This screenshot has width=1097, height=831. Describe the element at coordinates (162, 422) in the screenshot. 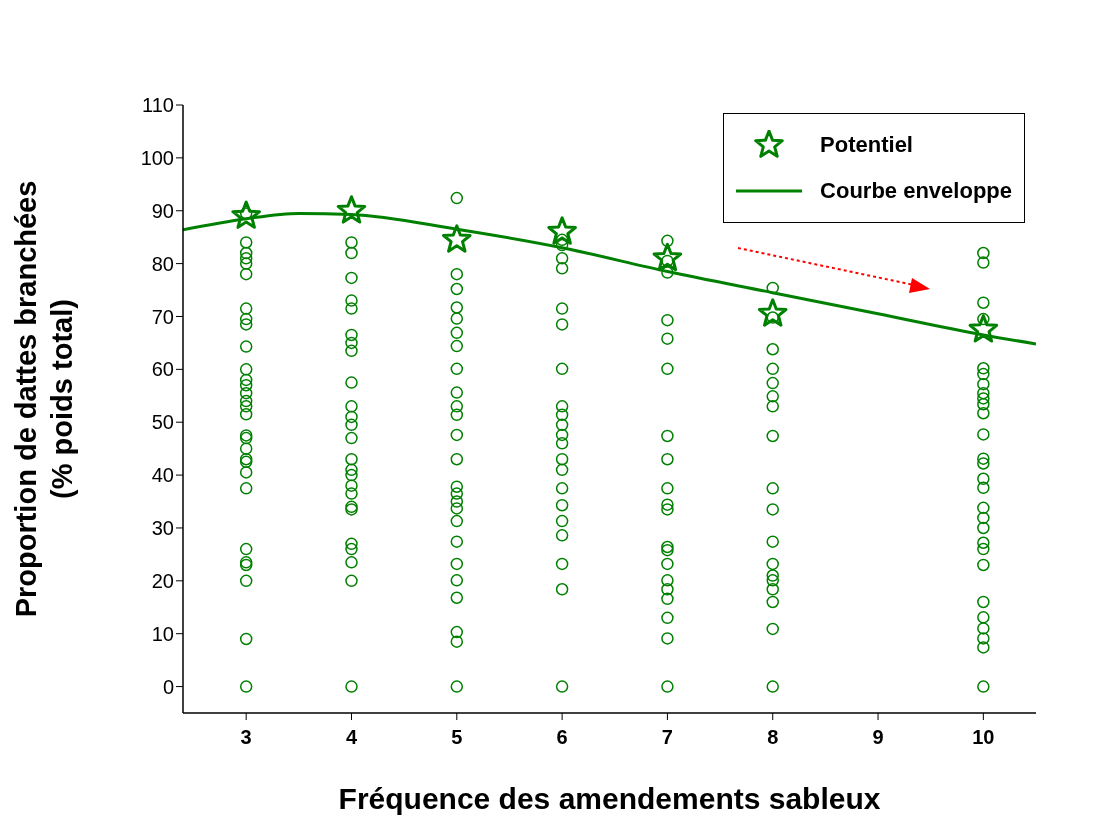

I see `y-tick-label: 50` at that location.